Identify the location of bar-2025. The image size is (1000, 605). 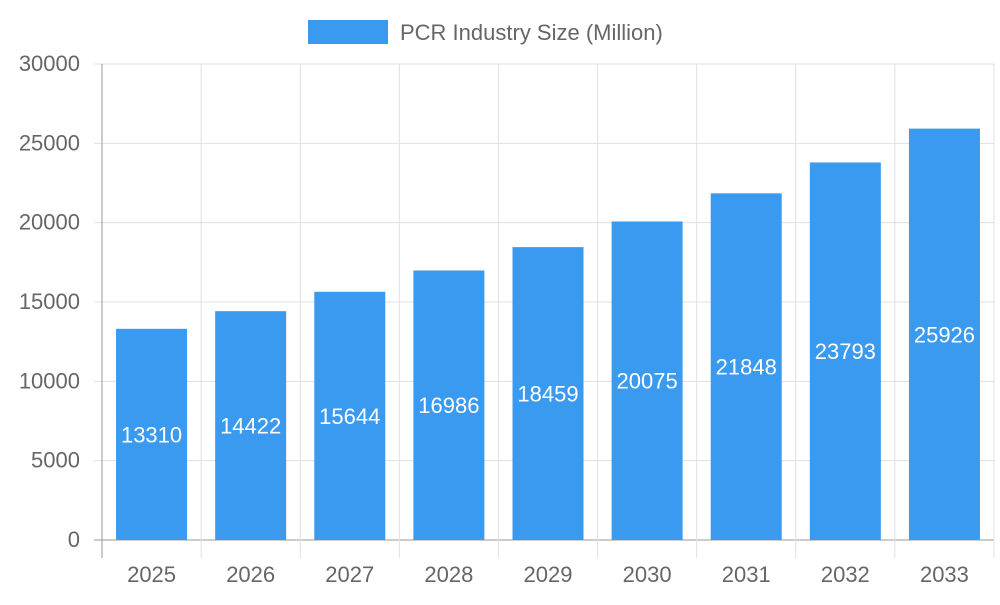
(152, 434).